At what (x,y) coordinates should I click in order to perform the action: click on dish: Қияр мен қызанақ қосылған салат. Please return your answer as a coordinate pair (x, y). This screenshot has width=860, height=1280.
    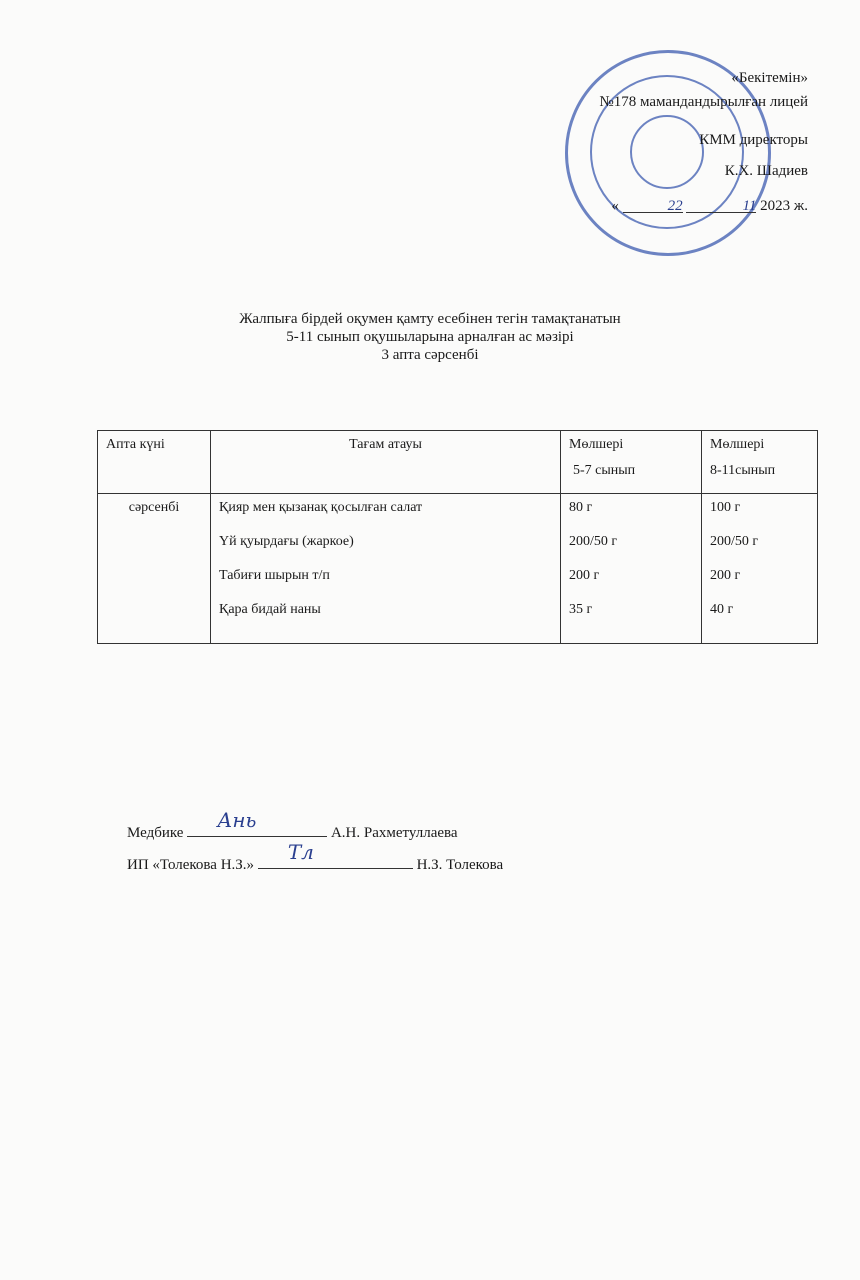
    Looking at the image, I should click on (321, 507).